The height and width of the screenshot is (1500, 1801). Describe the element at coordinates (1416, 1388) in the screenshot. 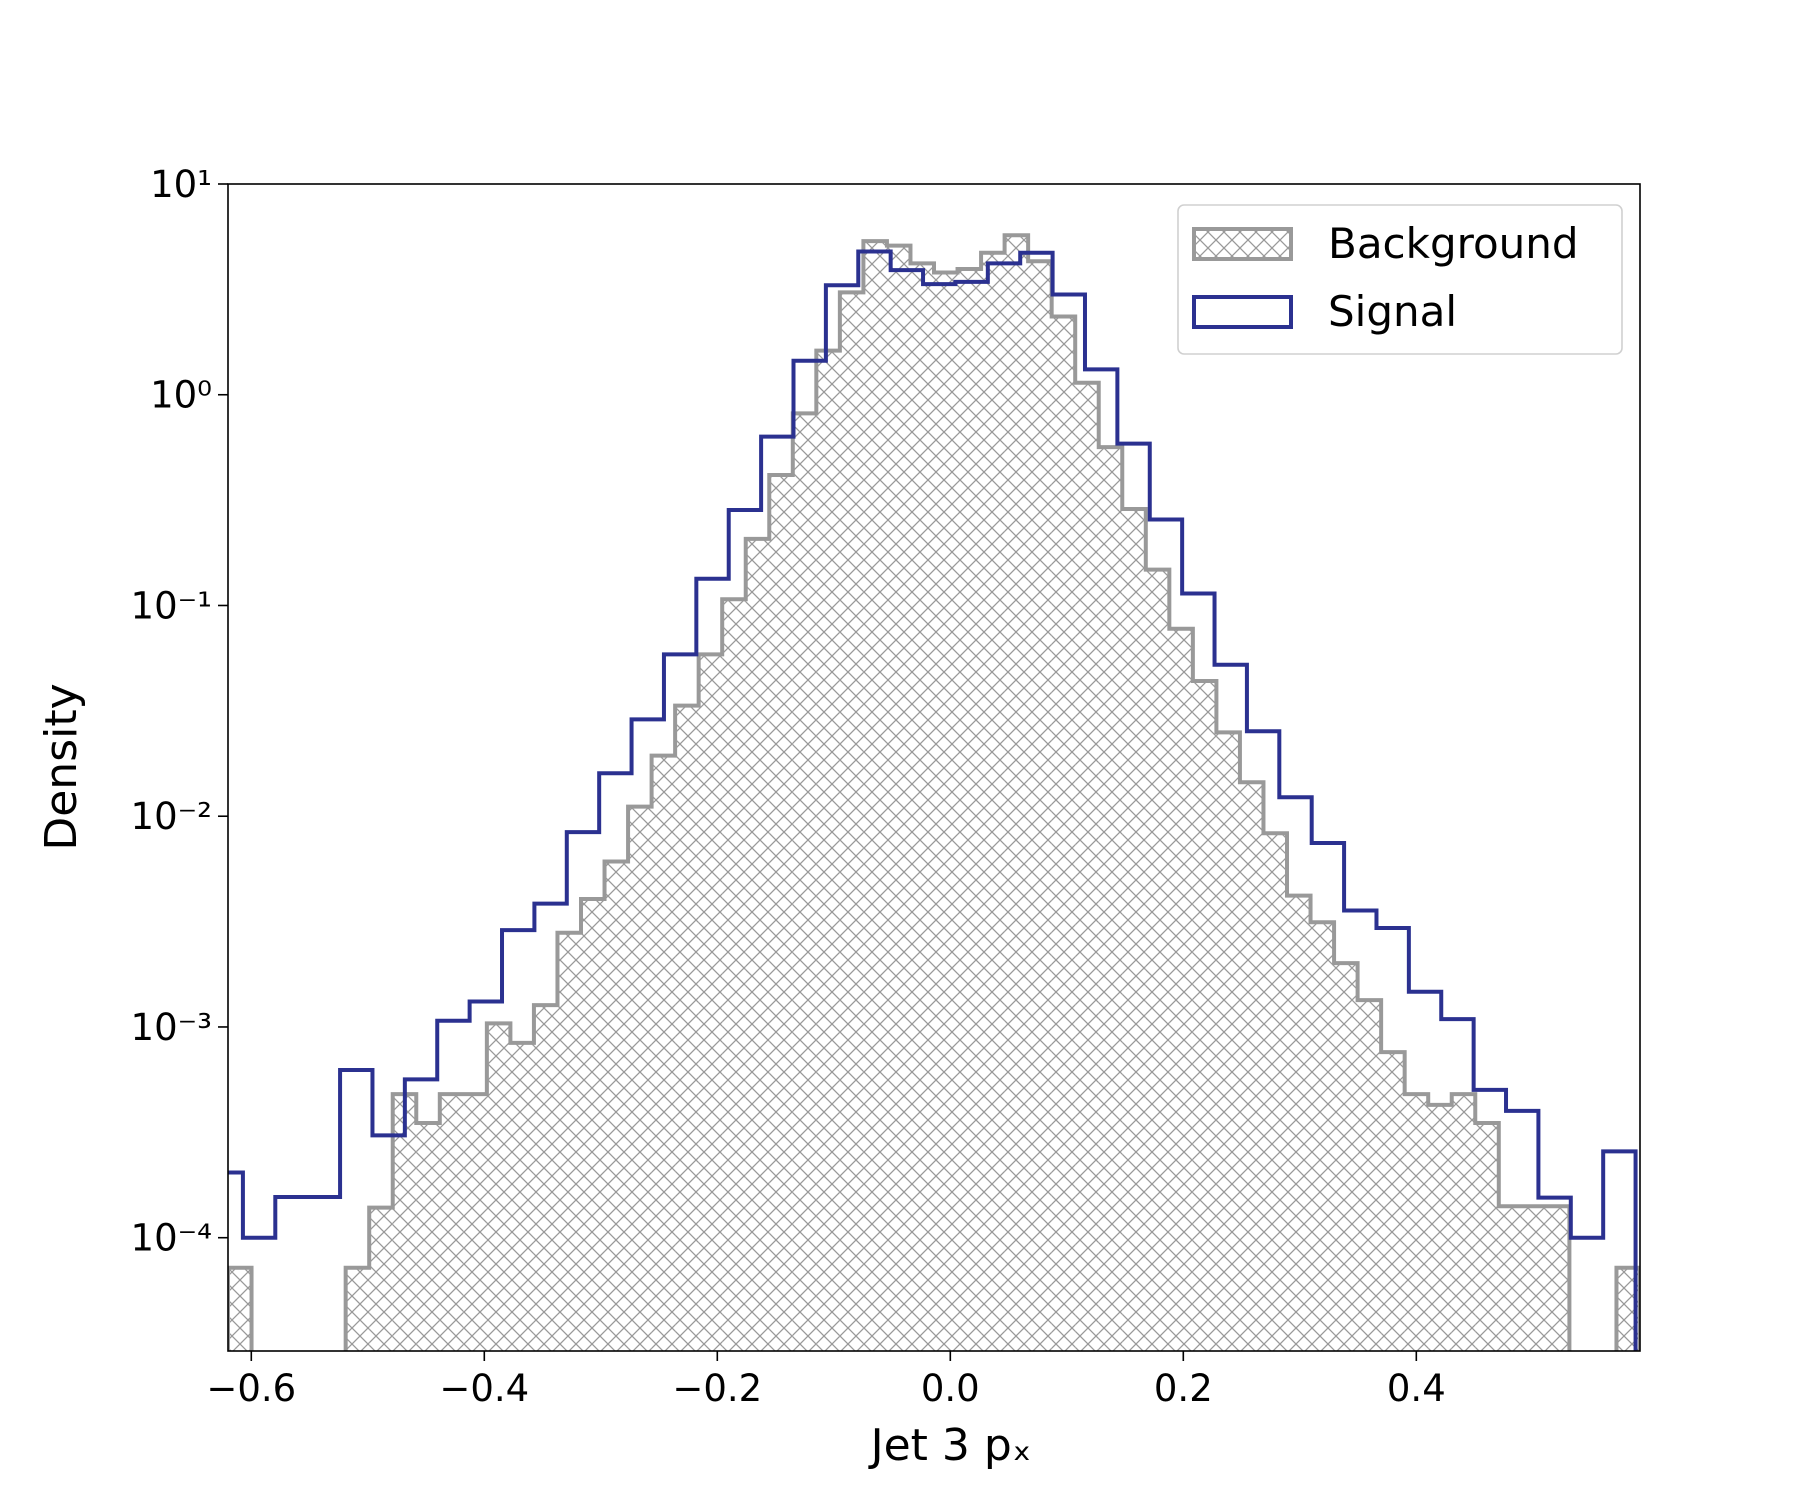

I see `x-tick-label: 0.4` at that location.